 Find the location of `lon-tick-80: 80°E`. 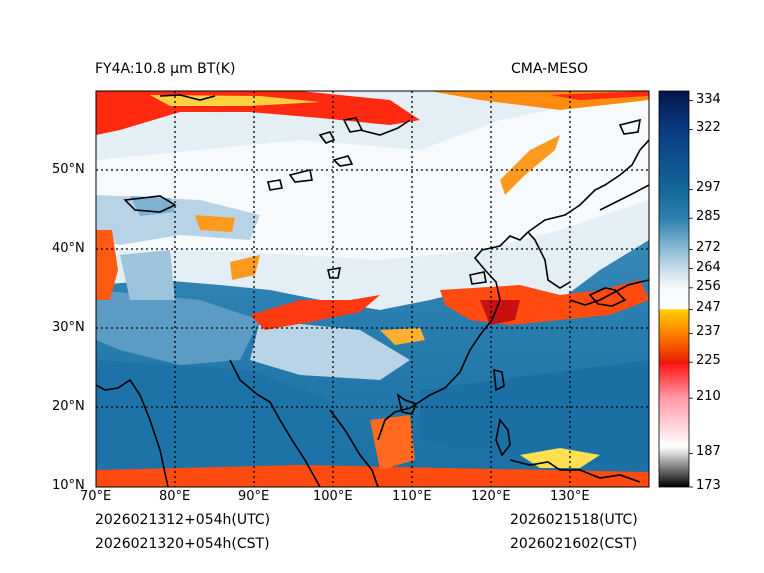

lon-tick-80: 80°E is located at coordinates (175, 496).